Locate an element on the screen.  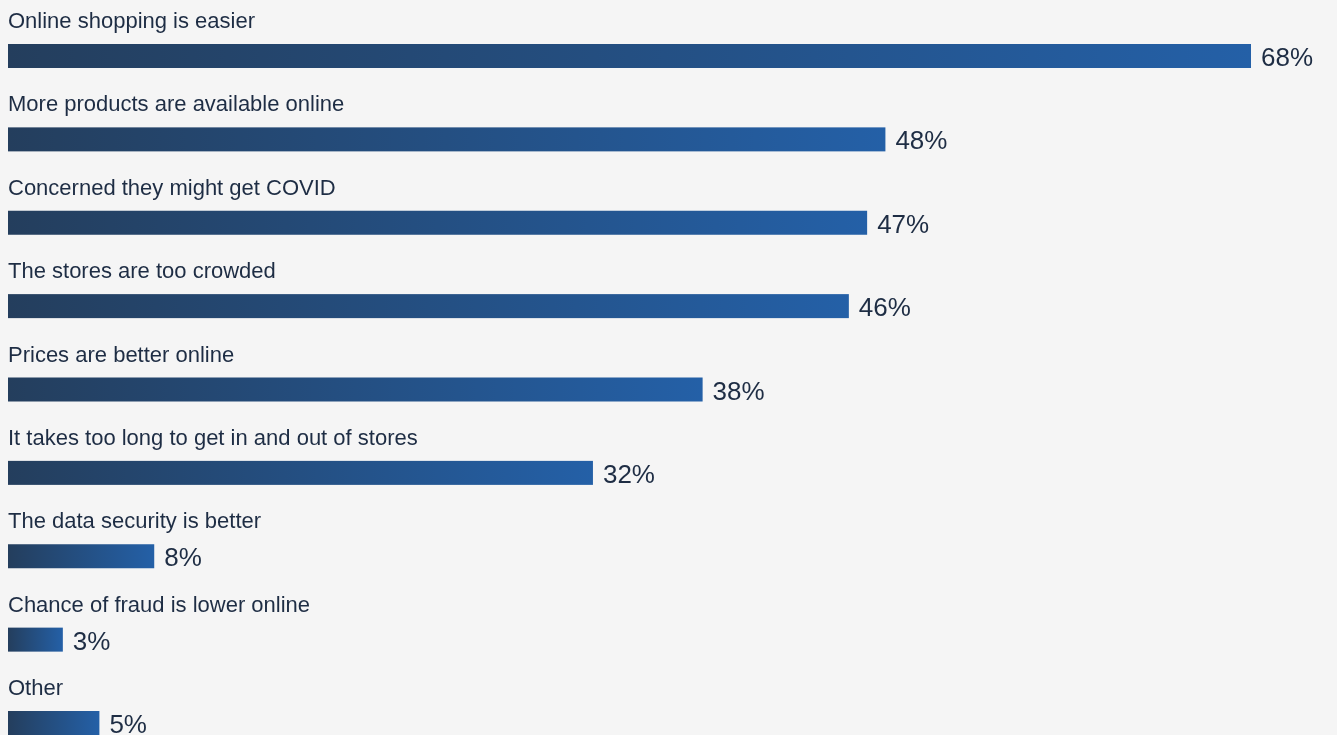
y-tick-label: Online shopping is easier is located at coordinates (132, 20).